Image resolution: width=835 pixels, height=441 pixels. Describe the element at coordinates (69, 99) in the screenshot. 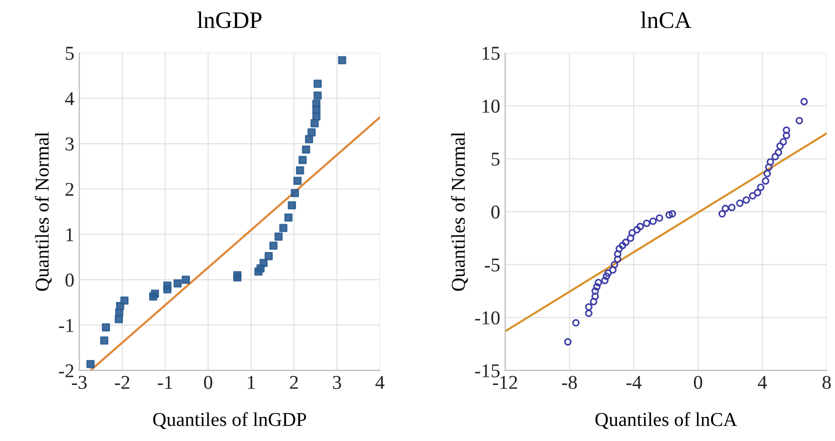

I see `y-tick-label: 4` at that location.